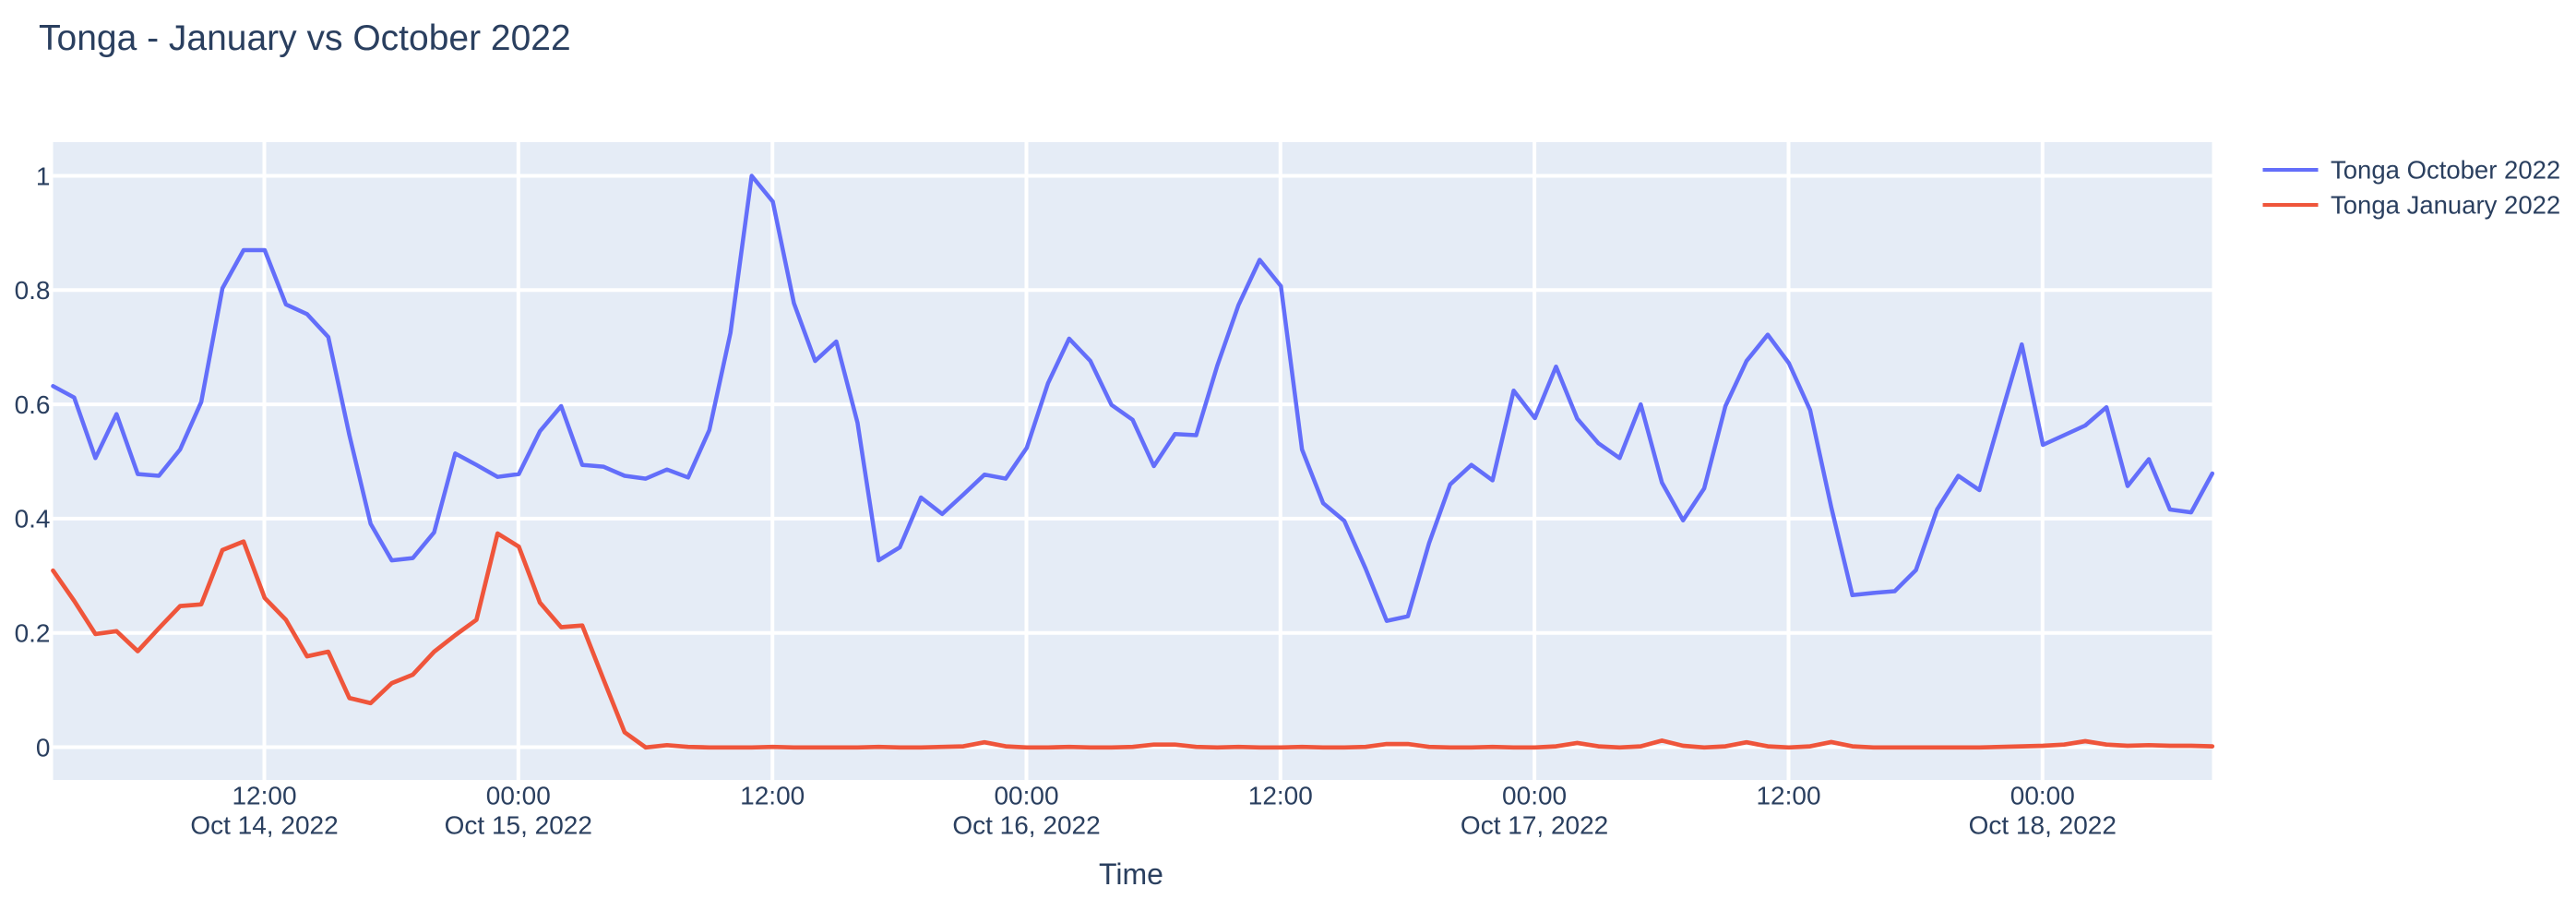 The width and height of the screenshot is (2576, 899). I want to click on svg-text: Tonga January 2022, so click(2446, 205).